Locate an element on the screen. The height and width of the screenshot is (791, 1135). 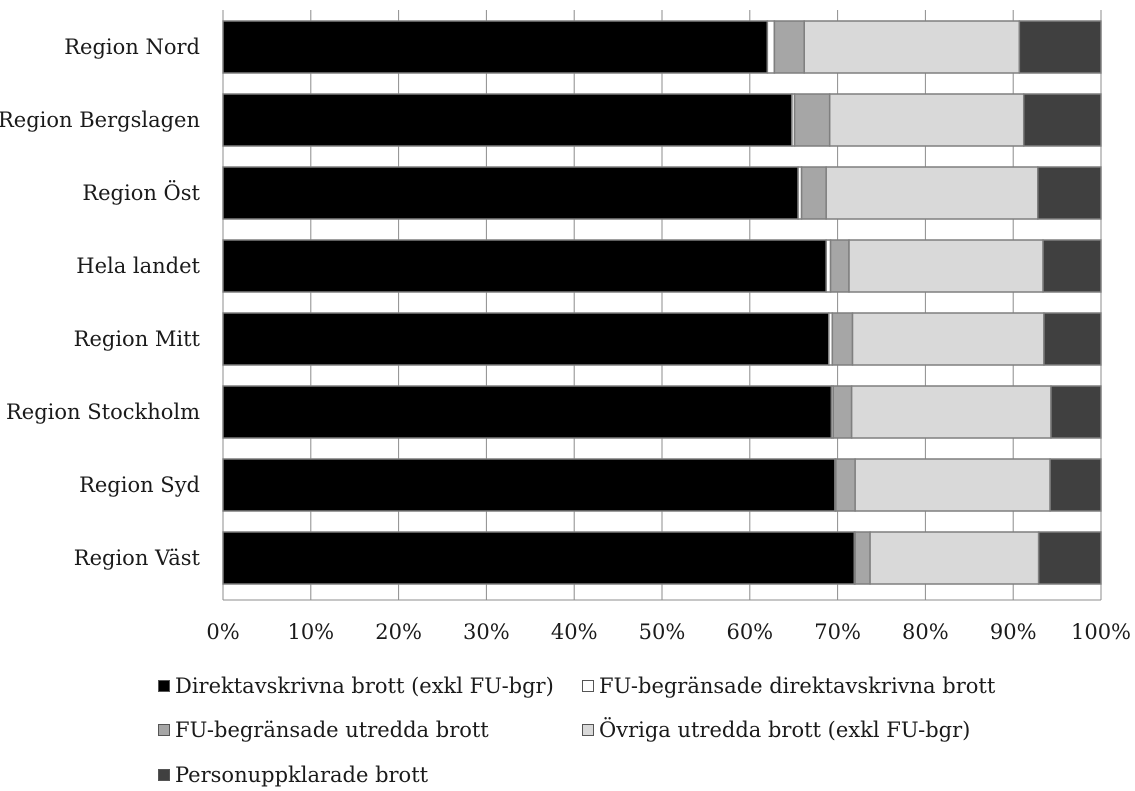
legend-swatch-fu-direktavskrivna is located at coordinates (588, 686).